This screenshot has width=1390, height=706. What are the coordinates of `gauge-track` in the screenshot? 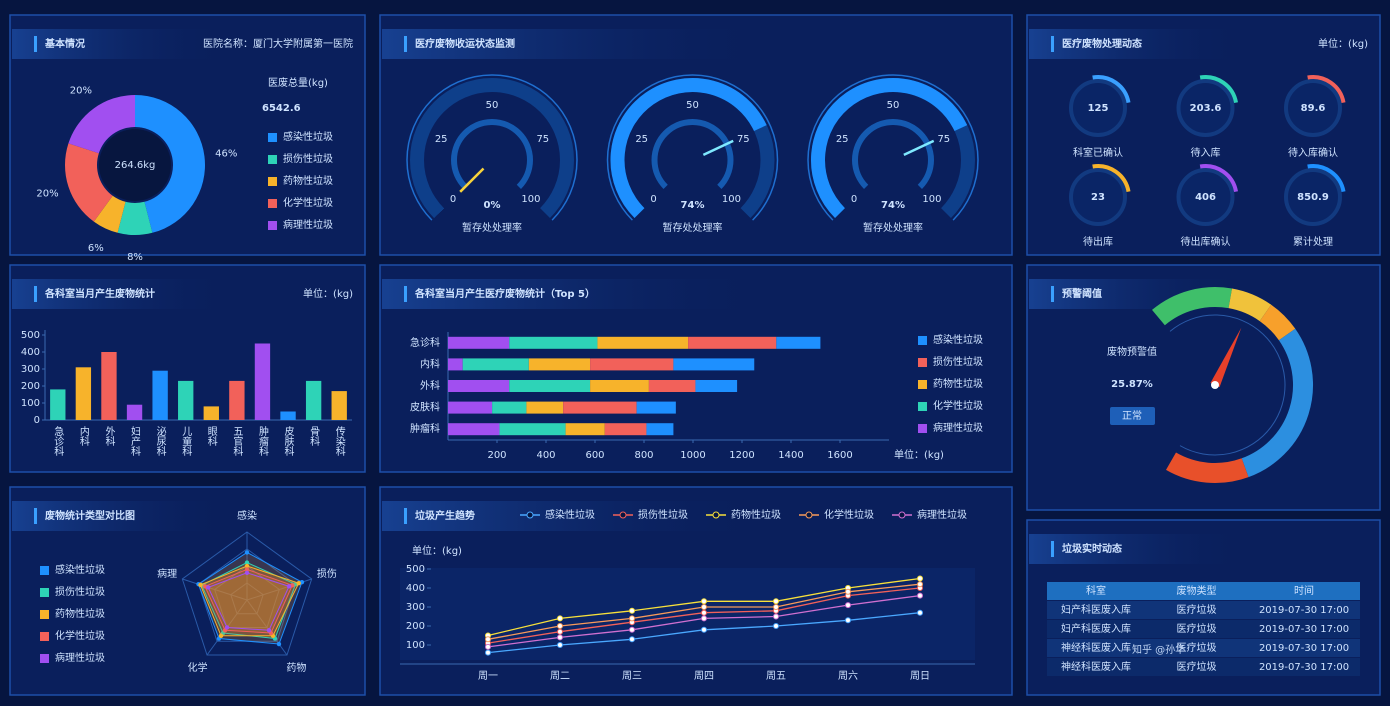 It's located at (492, 148).